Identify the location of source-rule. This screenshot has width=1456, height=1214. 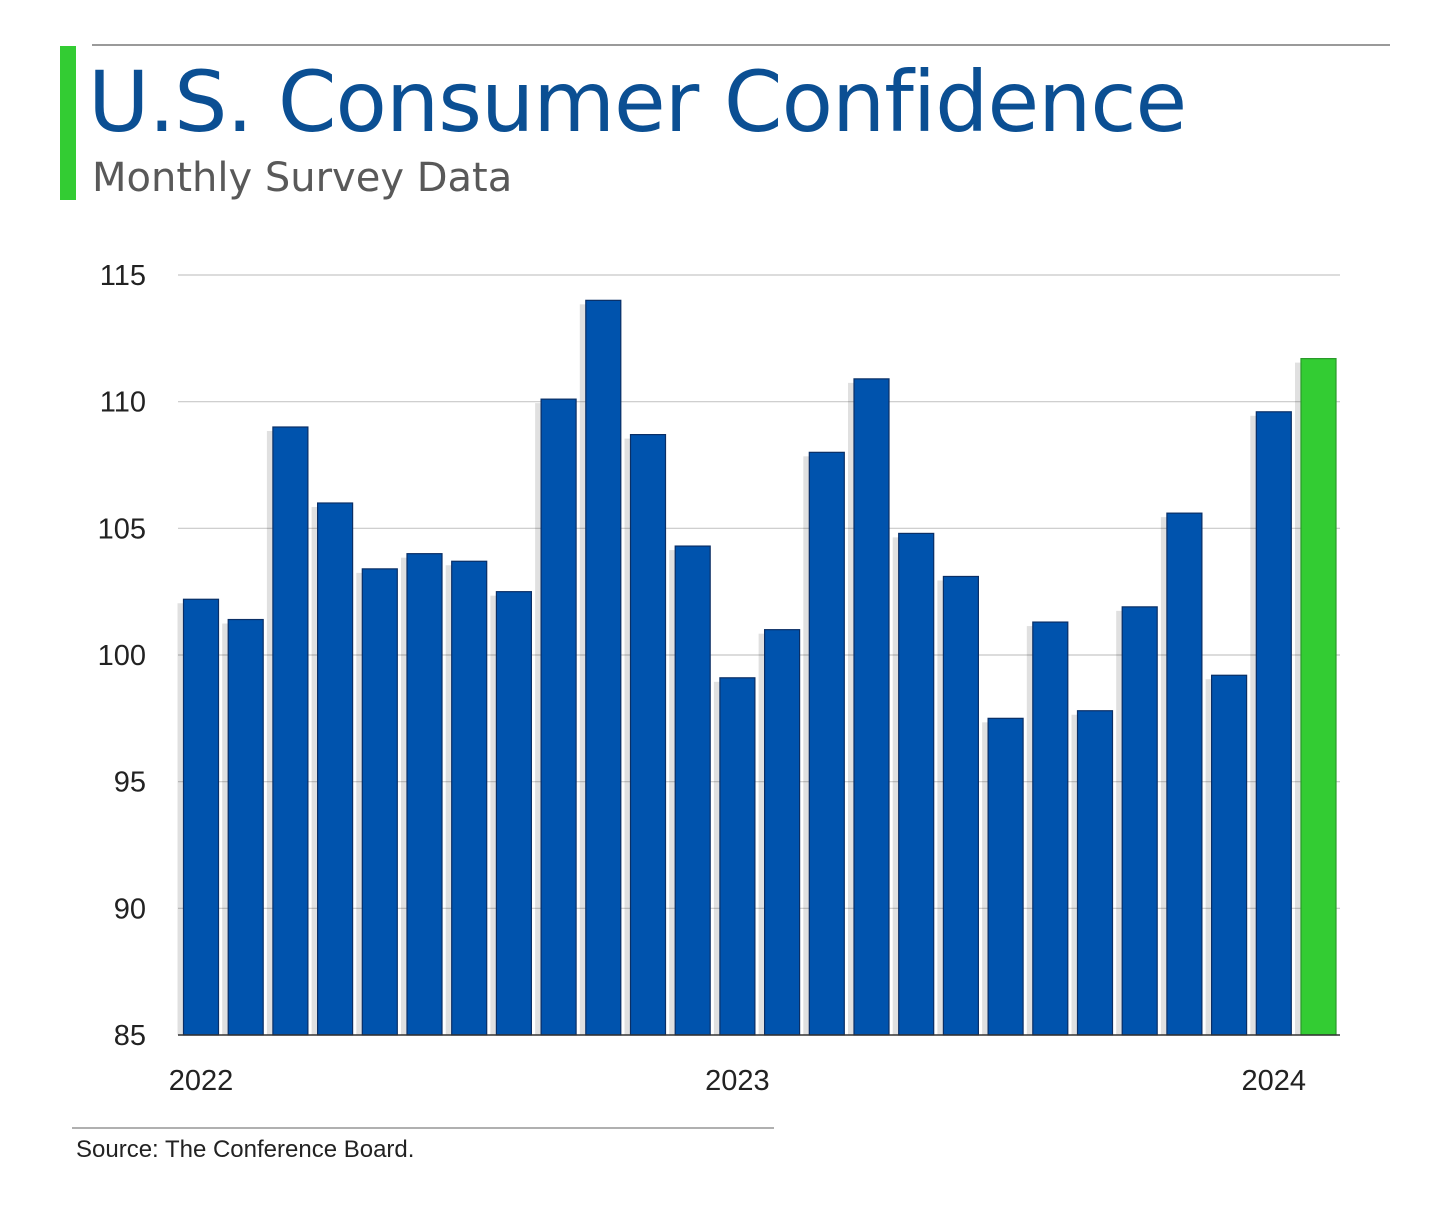
(423, 1128).